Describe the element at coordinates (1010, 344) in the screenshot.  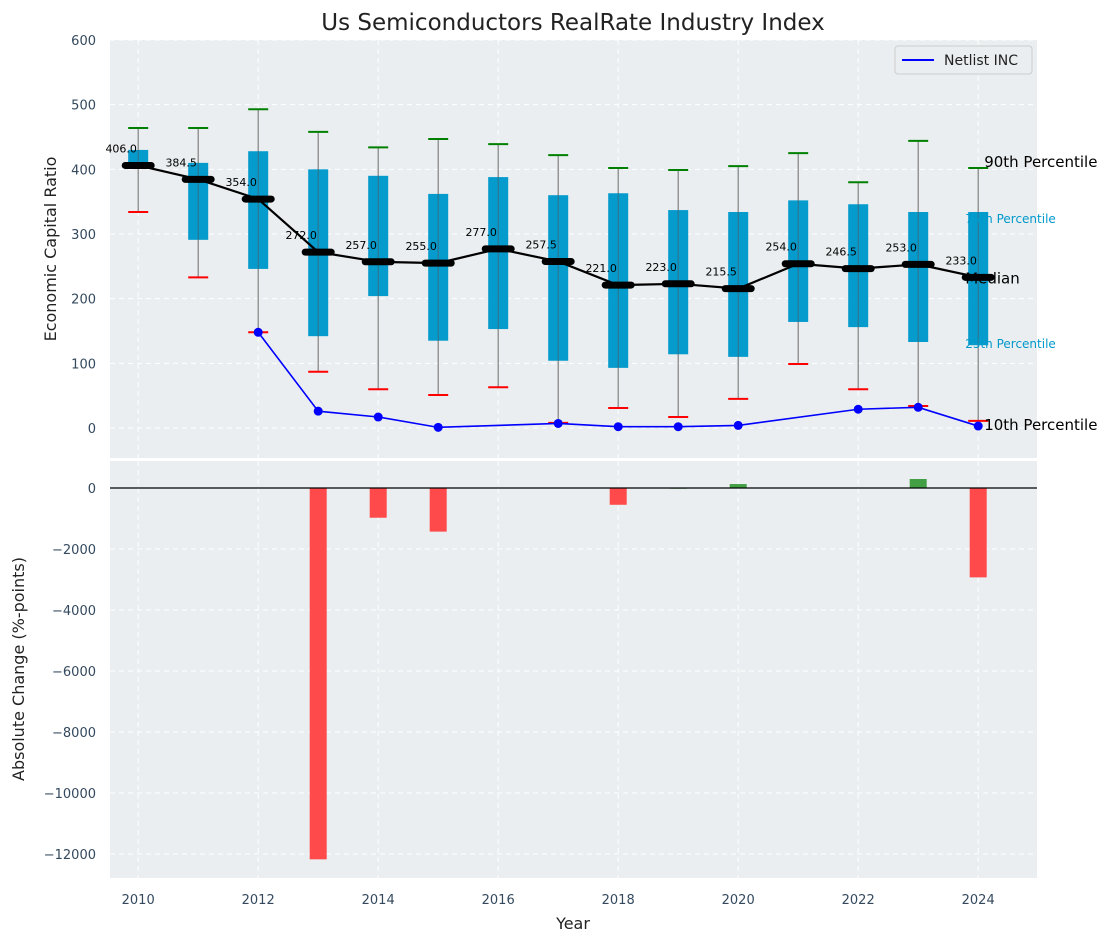
I see `annotation-25th: 25th Percentile` at that location.